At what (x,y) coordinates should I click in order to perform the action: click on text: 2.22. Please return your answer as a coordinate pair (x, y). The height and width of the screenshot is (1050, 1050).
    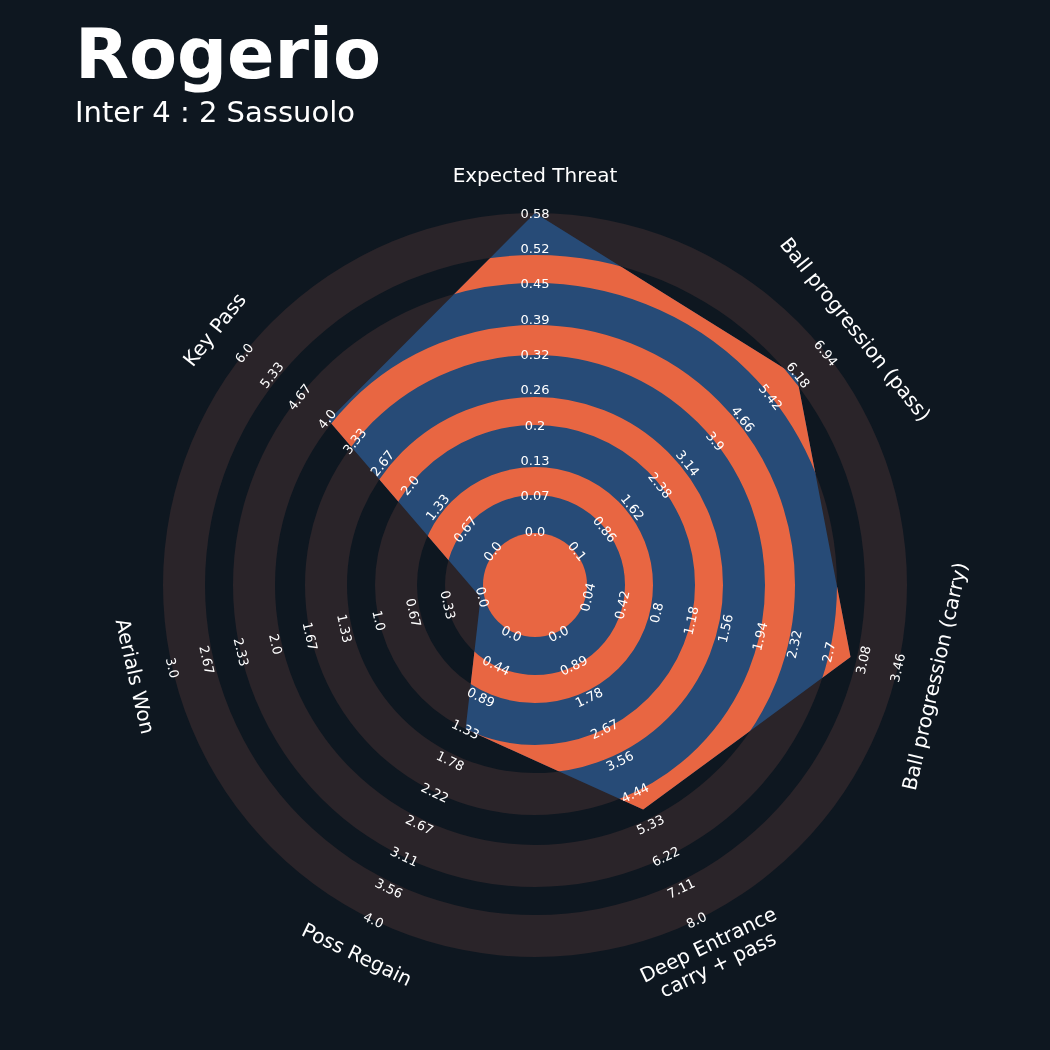
    Looking at the image, I should click on (435, 792).